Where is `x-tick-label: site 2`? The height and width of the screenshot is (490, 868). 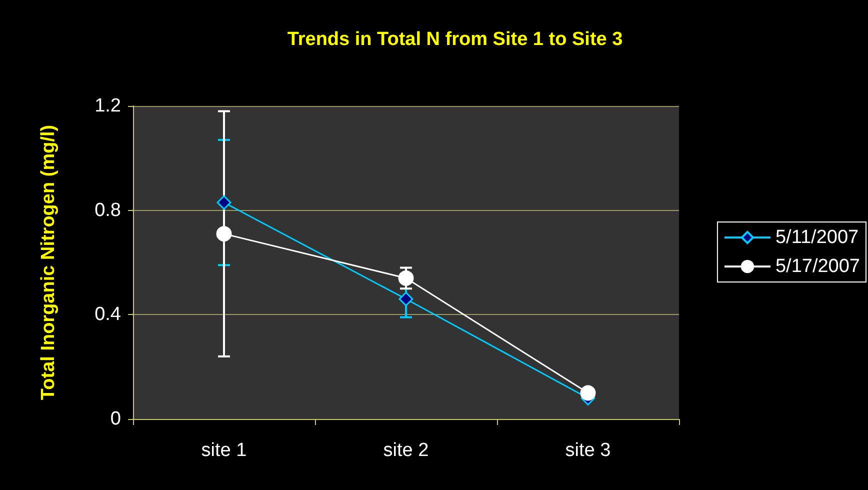 x-tick-label: site 2 is located at coordinates (406, 450).